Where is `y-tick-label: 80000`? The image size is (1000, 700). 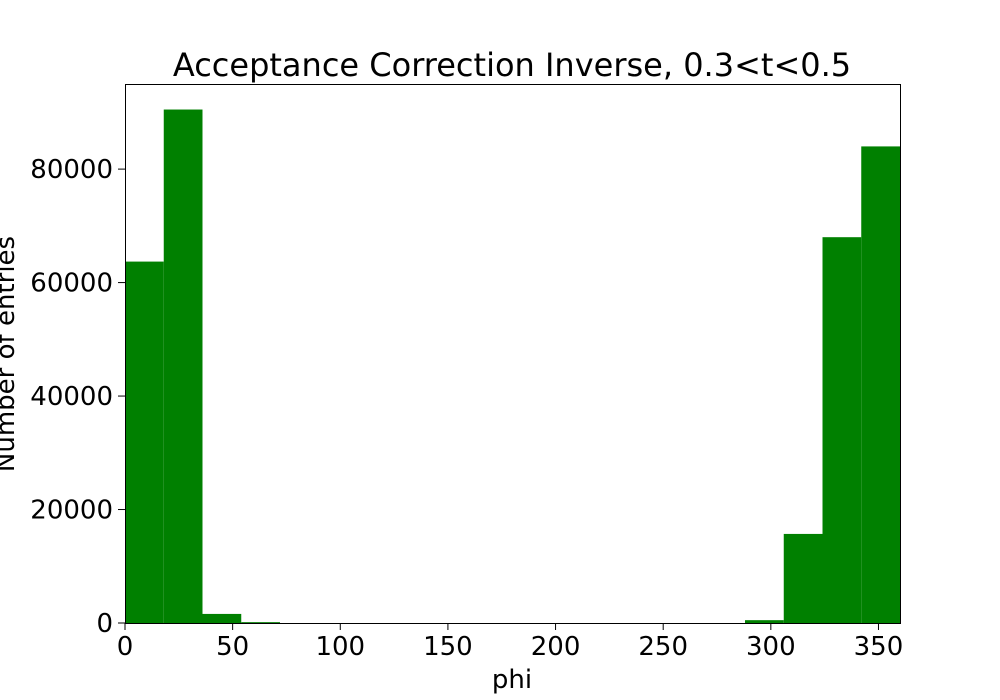
y-tick-label: 80000 is located at coordinates (71, 170).